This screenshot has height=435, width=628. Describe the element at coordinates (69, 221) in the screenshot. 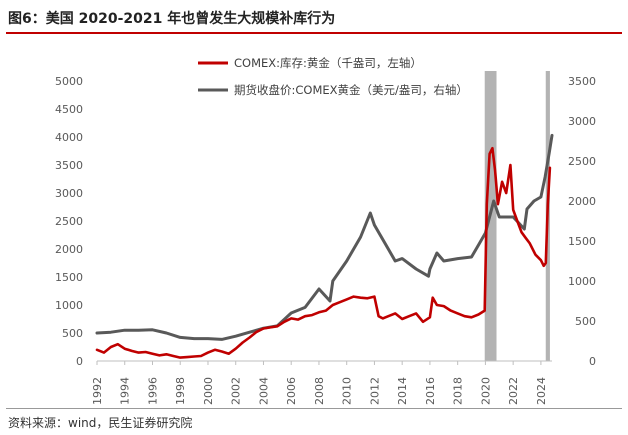

I see `left-axis-tick-label: 2500` at that location.